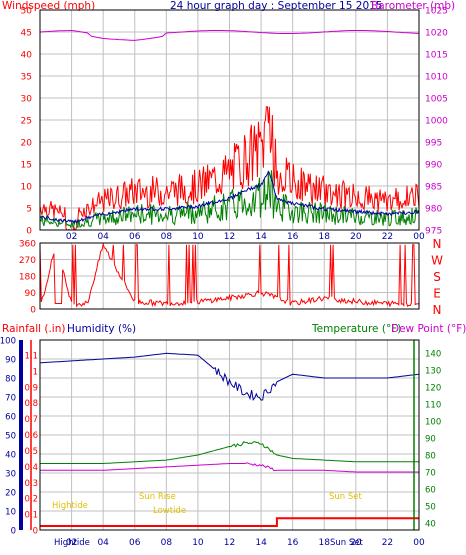 This screenshot has height=555, width=466. I want to click on humidity-axis-label: Humidity (%), so click(101, 329).